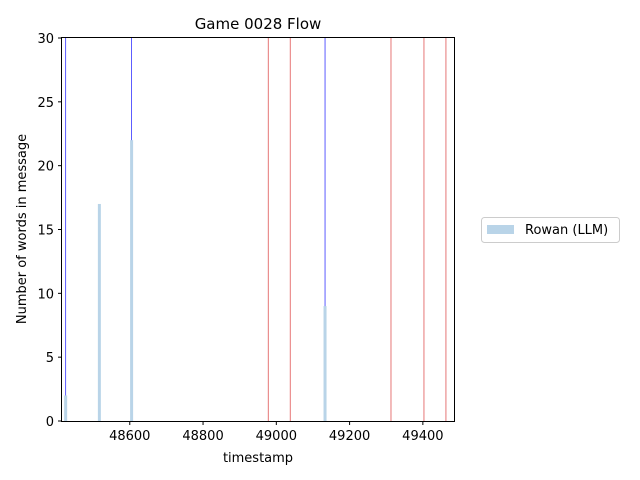  I want to click on legend-swatch, so click(500, 229).